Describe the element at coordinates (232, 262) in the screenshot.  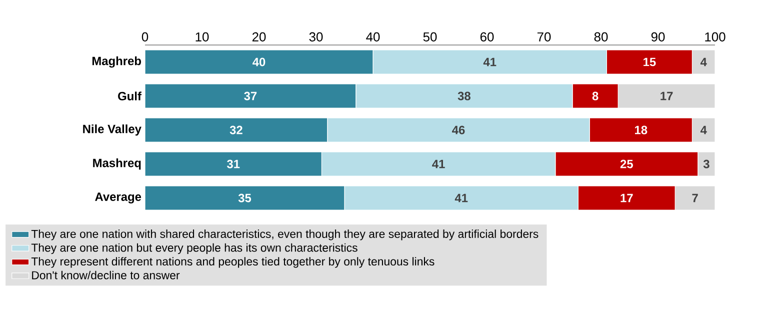
I see `legend-label: They represent different nations and peoples tied together by only tenuous links` at that location.